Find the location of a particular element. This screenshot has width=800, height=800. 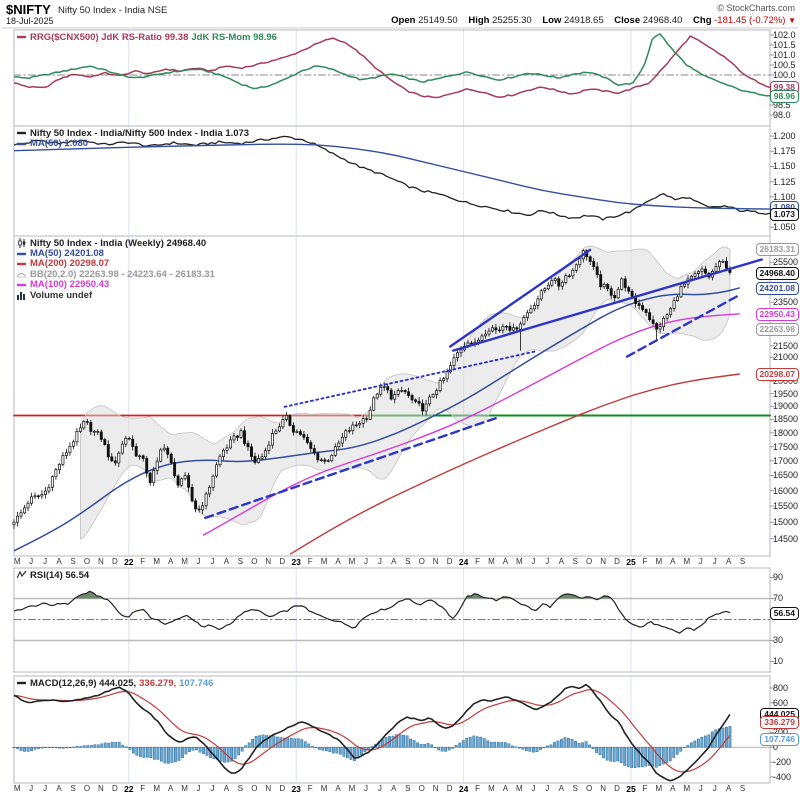

rsi-line is located at coordinates (372, 612).